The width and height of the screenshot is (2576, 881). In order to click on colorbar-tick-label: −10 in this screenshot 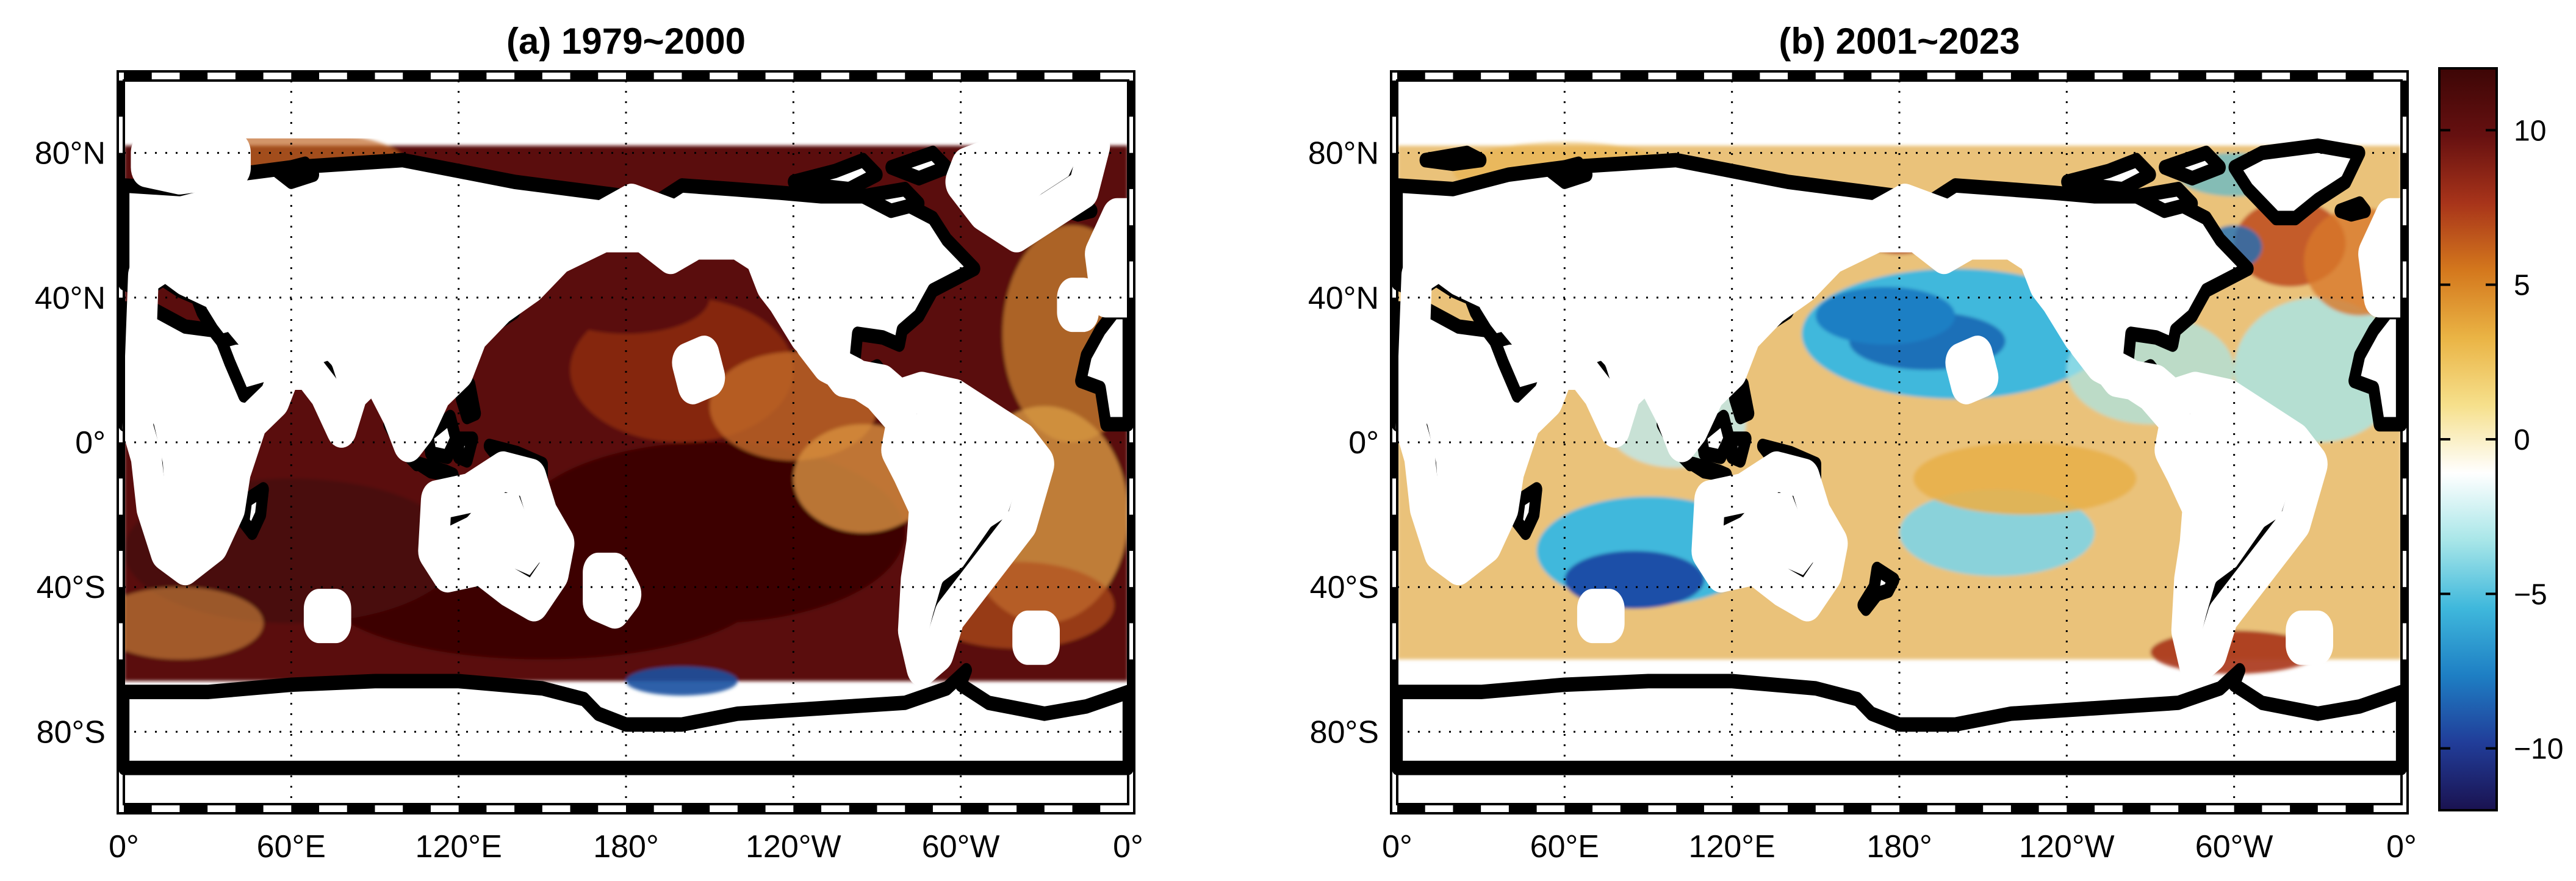, I will do `click(2538, 749)`.